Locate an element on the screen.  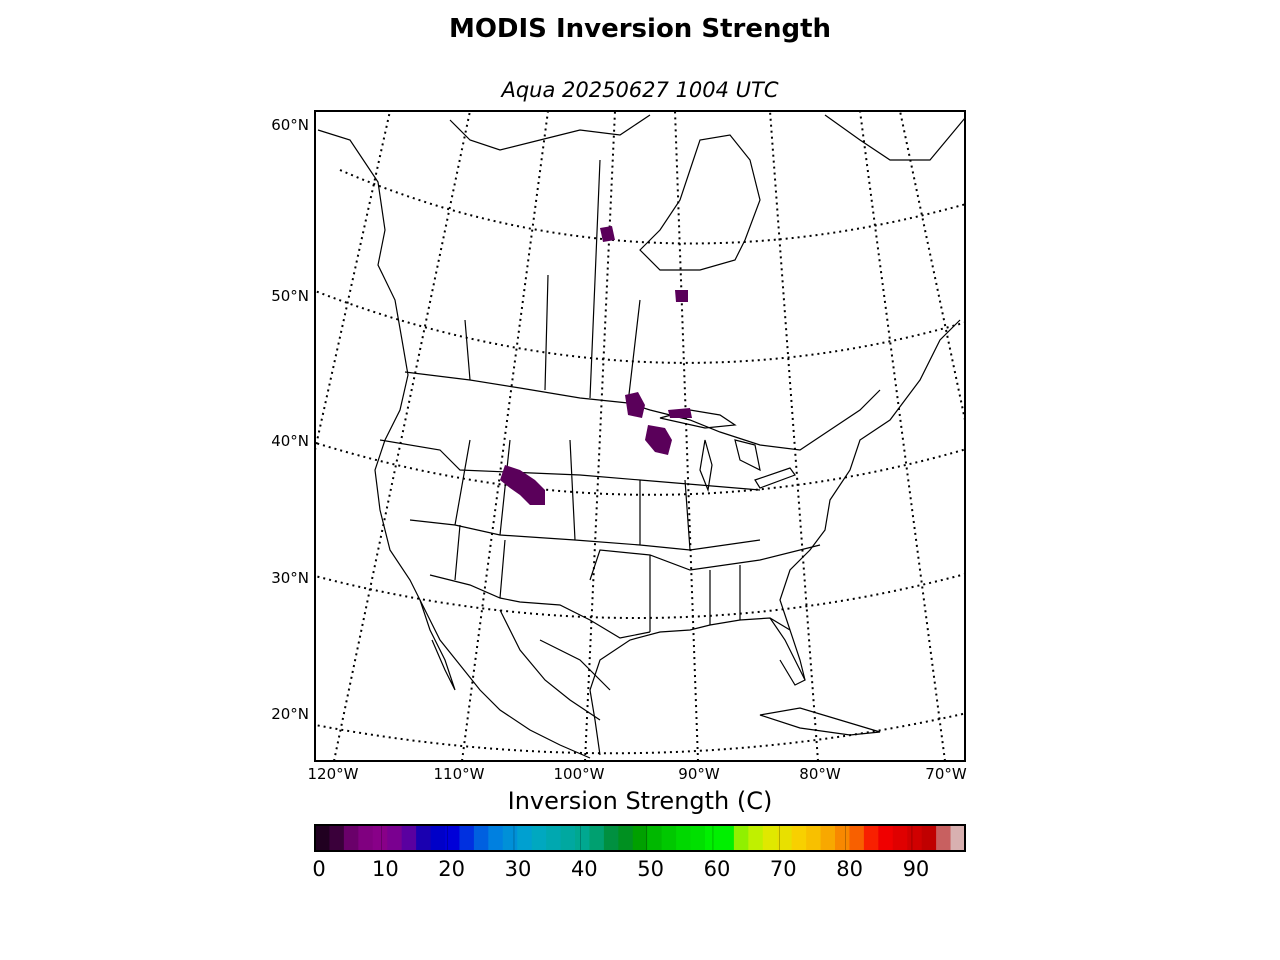
colorbar-tick-label: 60 is located at coordinates (717, 869).